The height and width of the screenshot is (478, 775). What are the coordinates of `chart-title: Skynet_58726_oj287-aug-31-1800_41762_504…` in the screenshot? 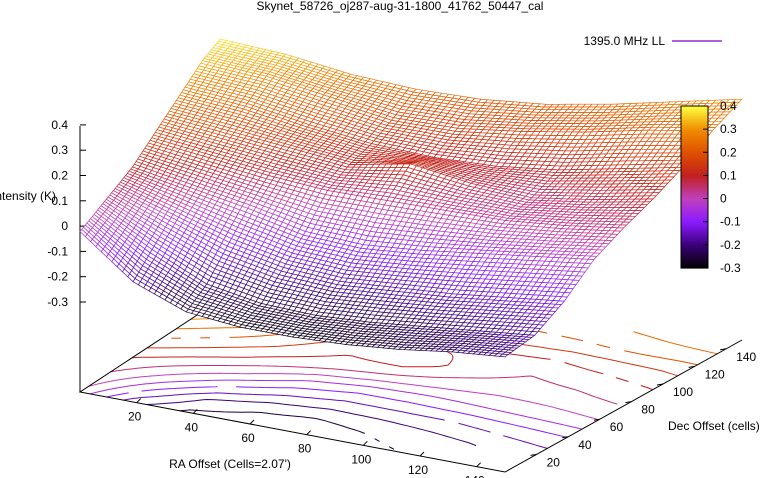 It's located at (400, 6).